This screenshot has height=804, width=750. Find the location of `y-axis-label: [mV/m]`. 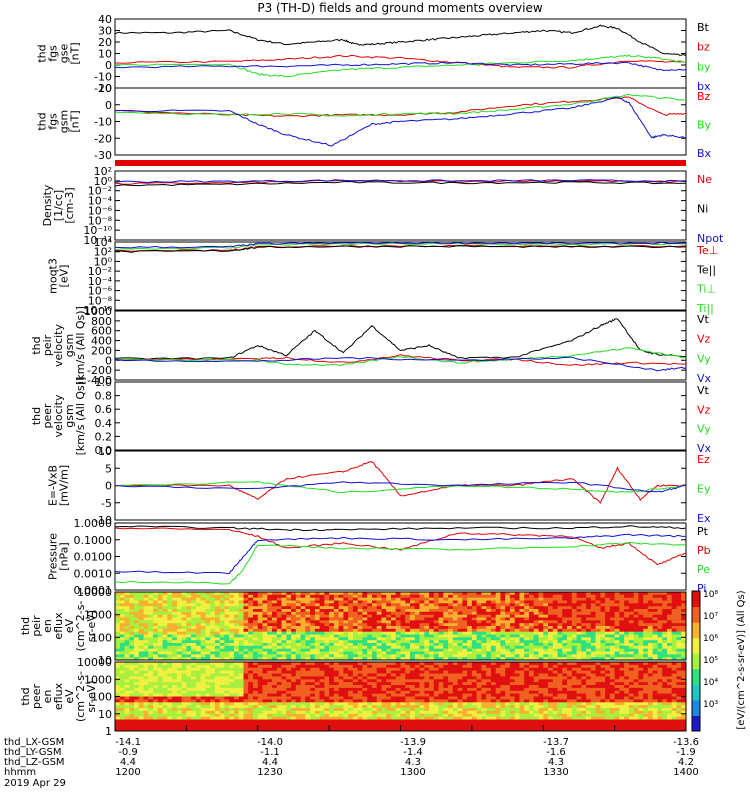

y-axis-label: [mV/m] is located at coordinates (64, 485).